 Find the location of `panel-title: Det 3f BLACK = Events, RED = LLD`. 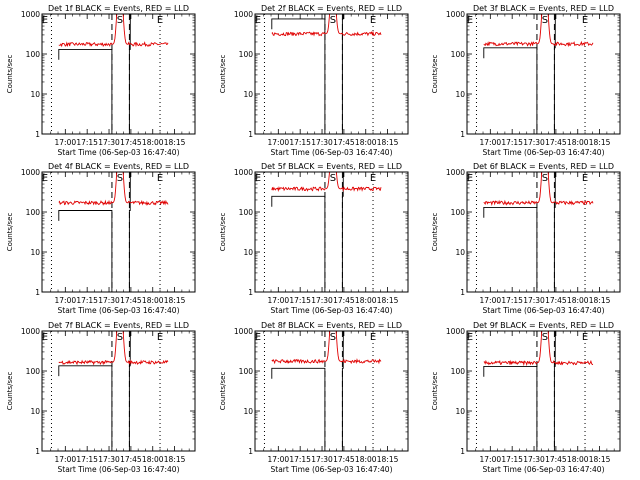

panel-title: Det 3f BLACK = Events, RED = LLD is located at coordinates (543, 8).